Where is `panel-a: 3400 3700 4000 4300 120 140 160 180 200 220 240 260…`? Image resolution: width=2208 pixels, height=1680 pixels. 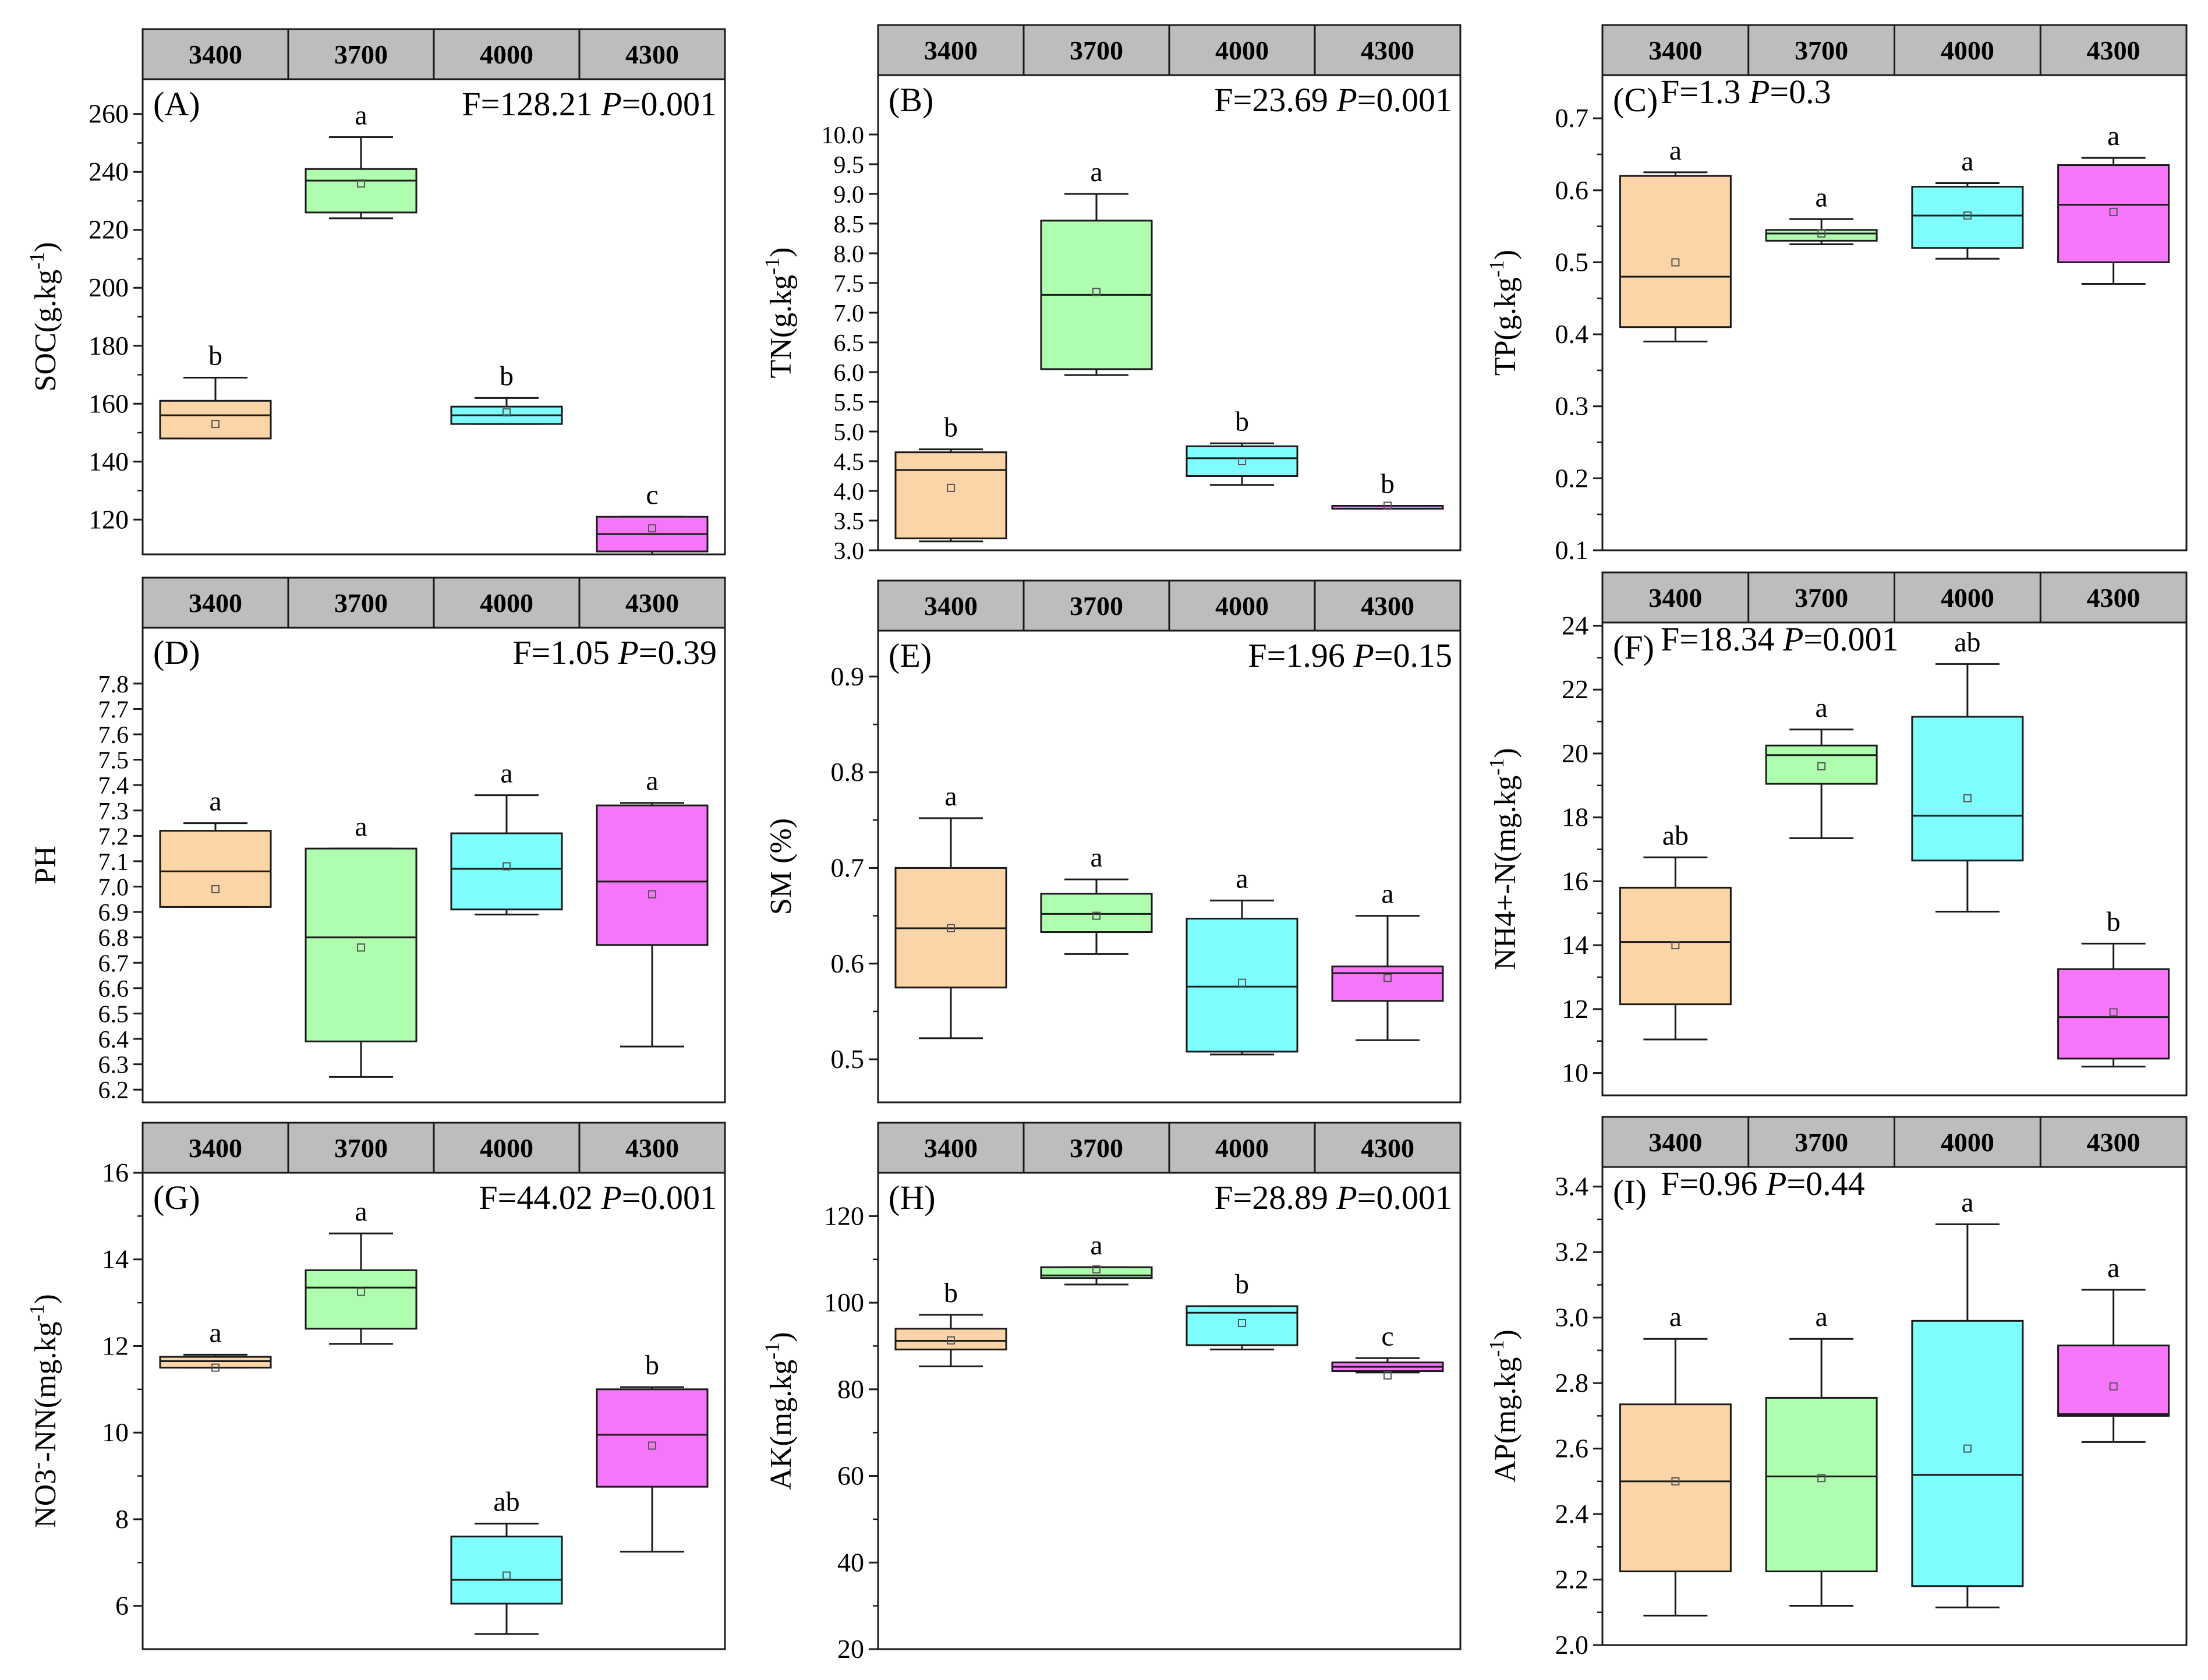
panel-a: 3400 3700 4000 4300 120 140 160 180 200 220 240 260… is located at coordinates (375, 292).